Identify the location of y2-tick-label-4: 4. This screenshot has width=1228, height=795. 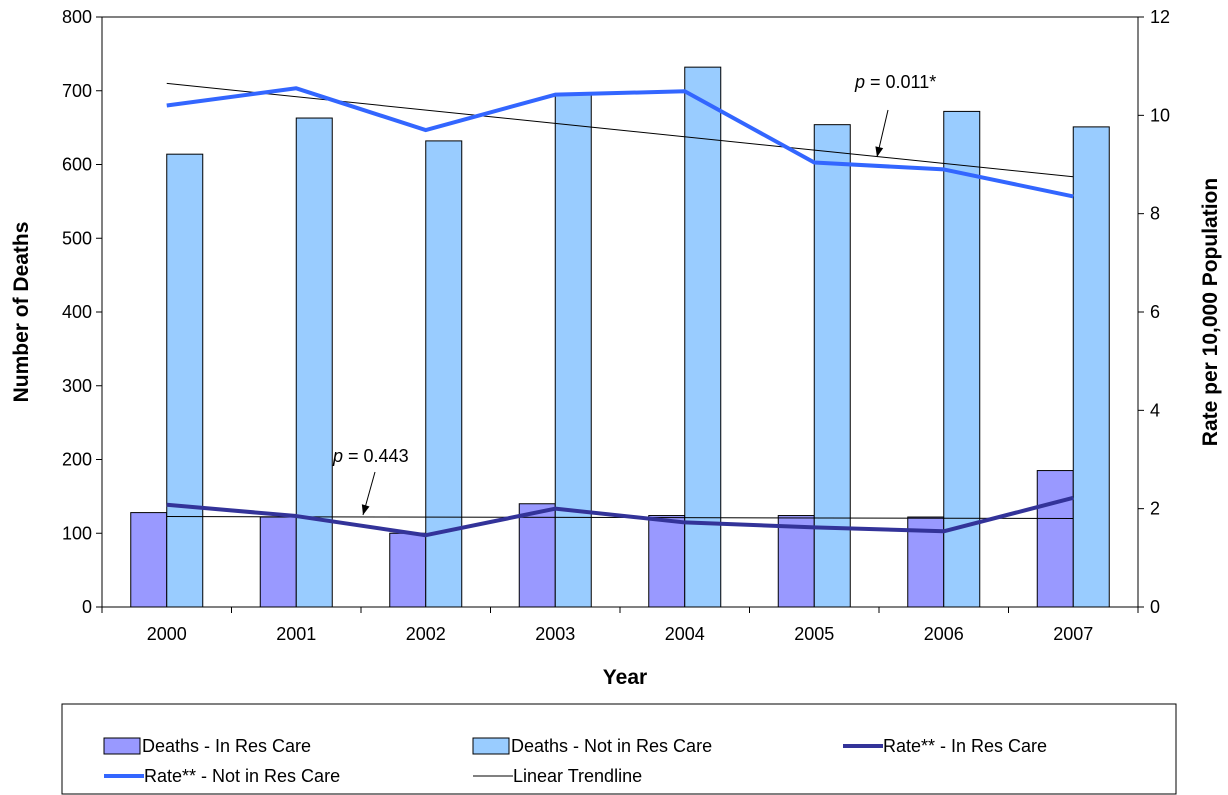
(1155, 410).